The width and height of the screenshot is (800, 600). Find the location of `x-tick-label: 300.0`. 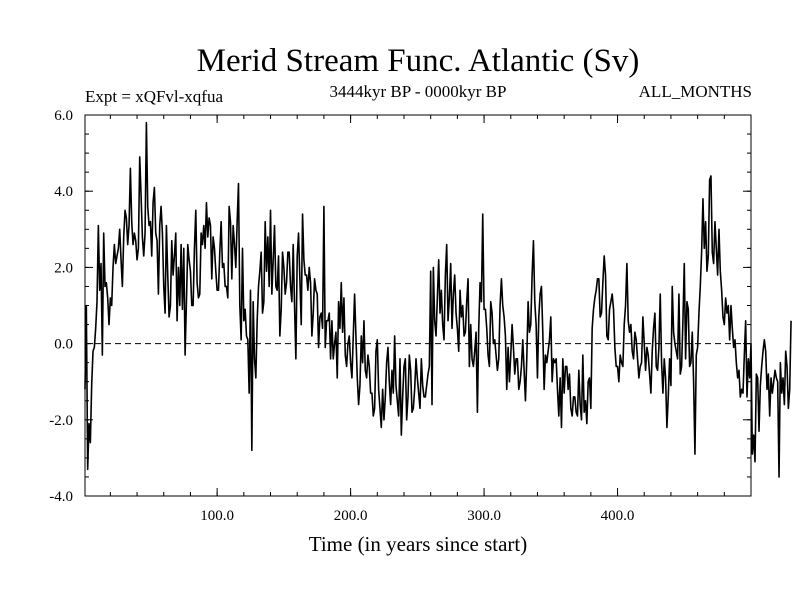

x-tick-label: 300.0 is located at coordinates (484, 516).